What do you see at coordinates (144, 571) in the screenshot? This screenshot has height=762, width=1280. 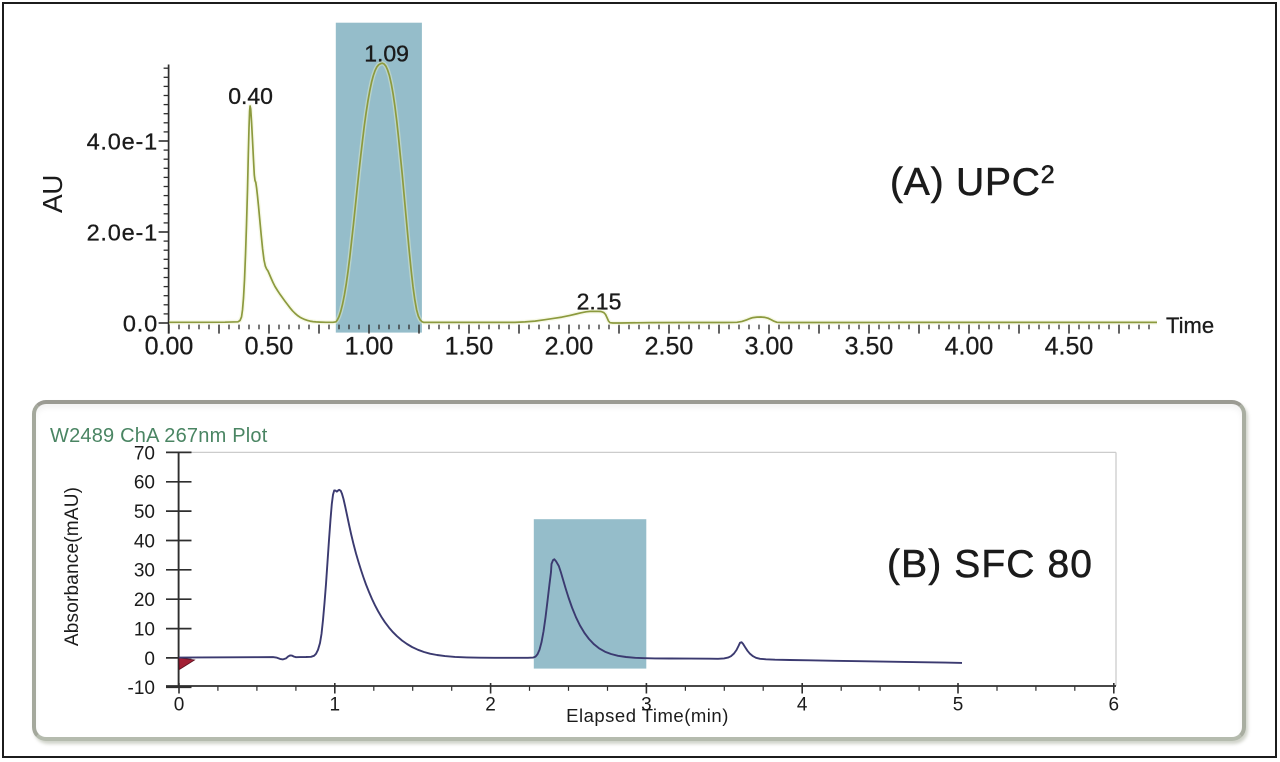 I see `svg-text: 30` at bounding box center [144, 571].